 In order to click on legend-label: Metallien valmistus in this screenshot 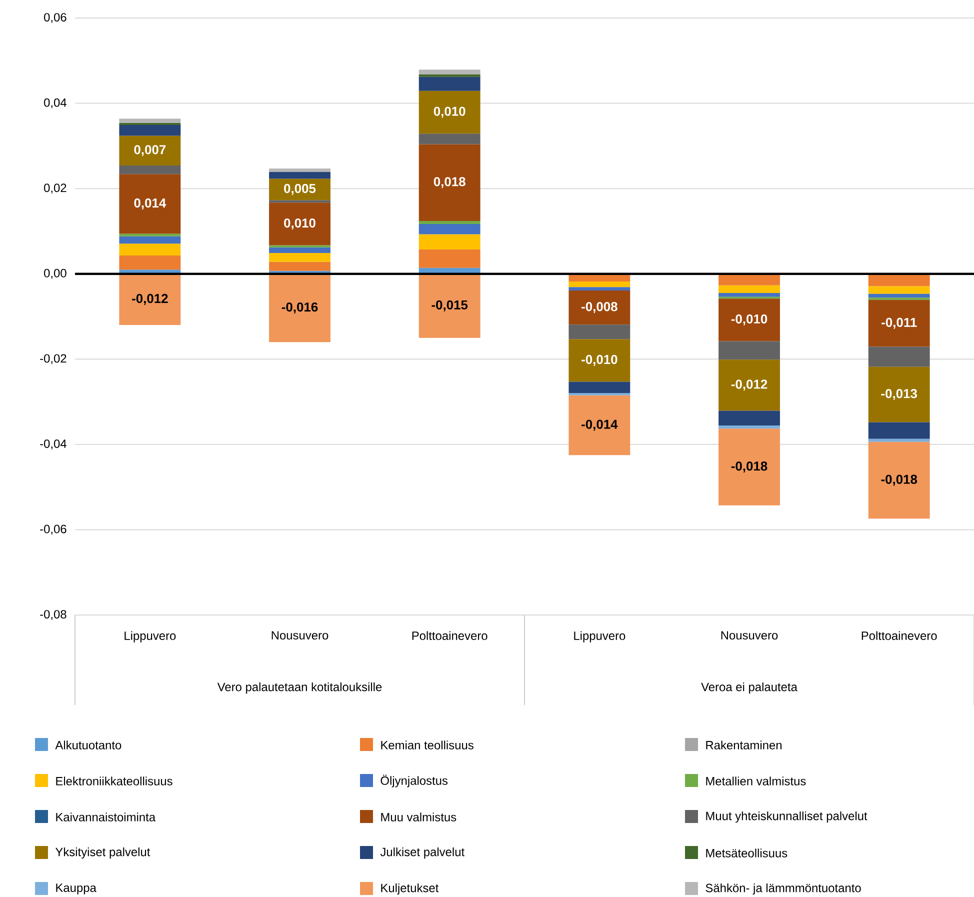, I will do `click(756, 781)`.